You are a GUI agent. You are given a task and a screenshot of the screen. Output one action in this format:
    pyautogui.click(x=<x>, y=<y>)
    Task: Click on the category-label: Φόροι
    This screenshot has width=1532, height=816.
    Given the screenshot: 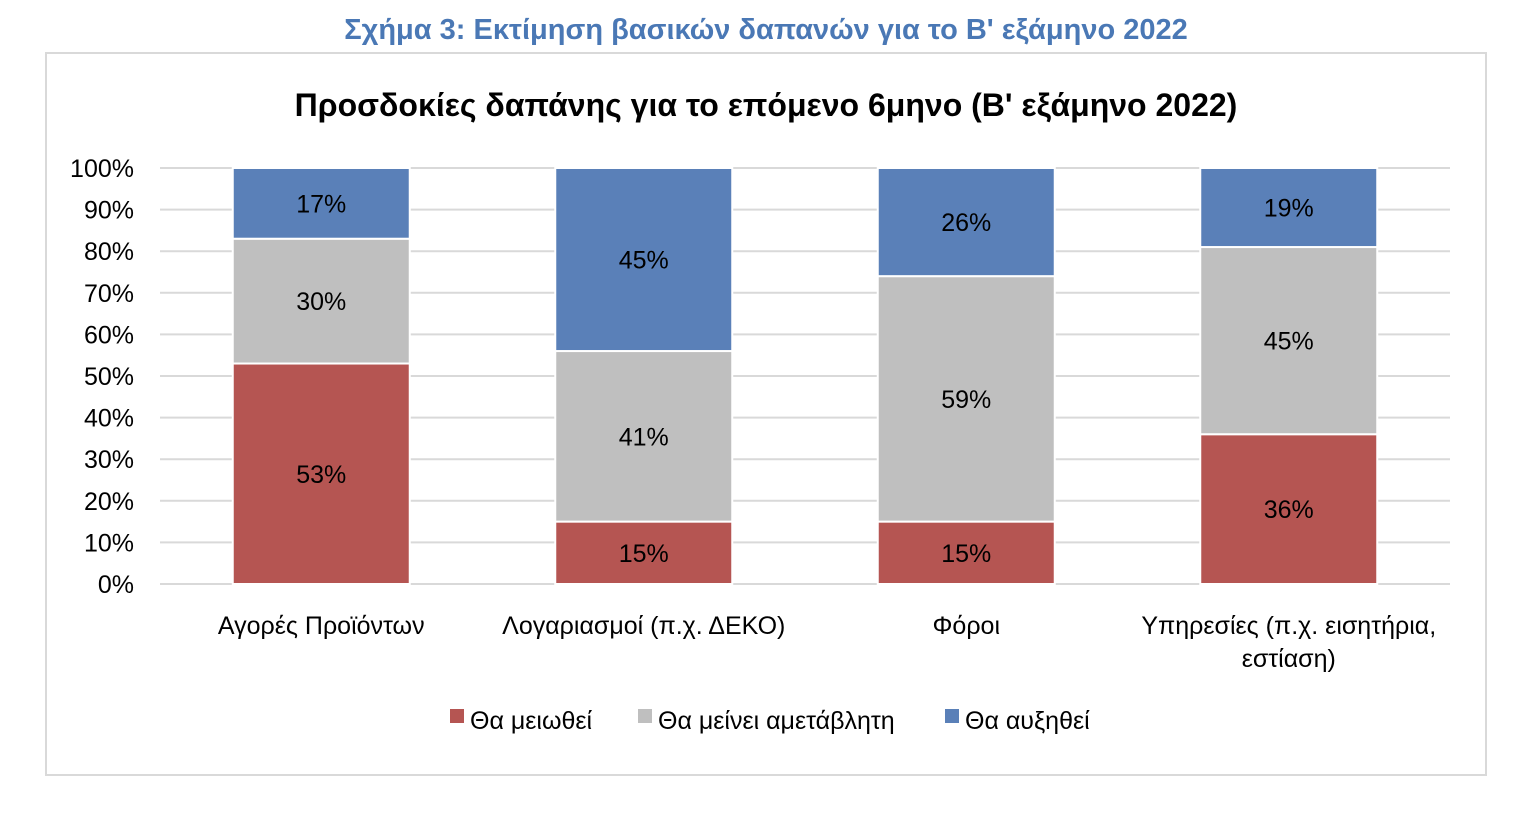 What is the action you would take?
    pyautogui.click(x=966, y=626)
    